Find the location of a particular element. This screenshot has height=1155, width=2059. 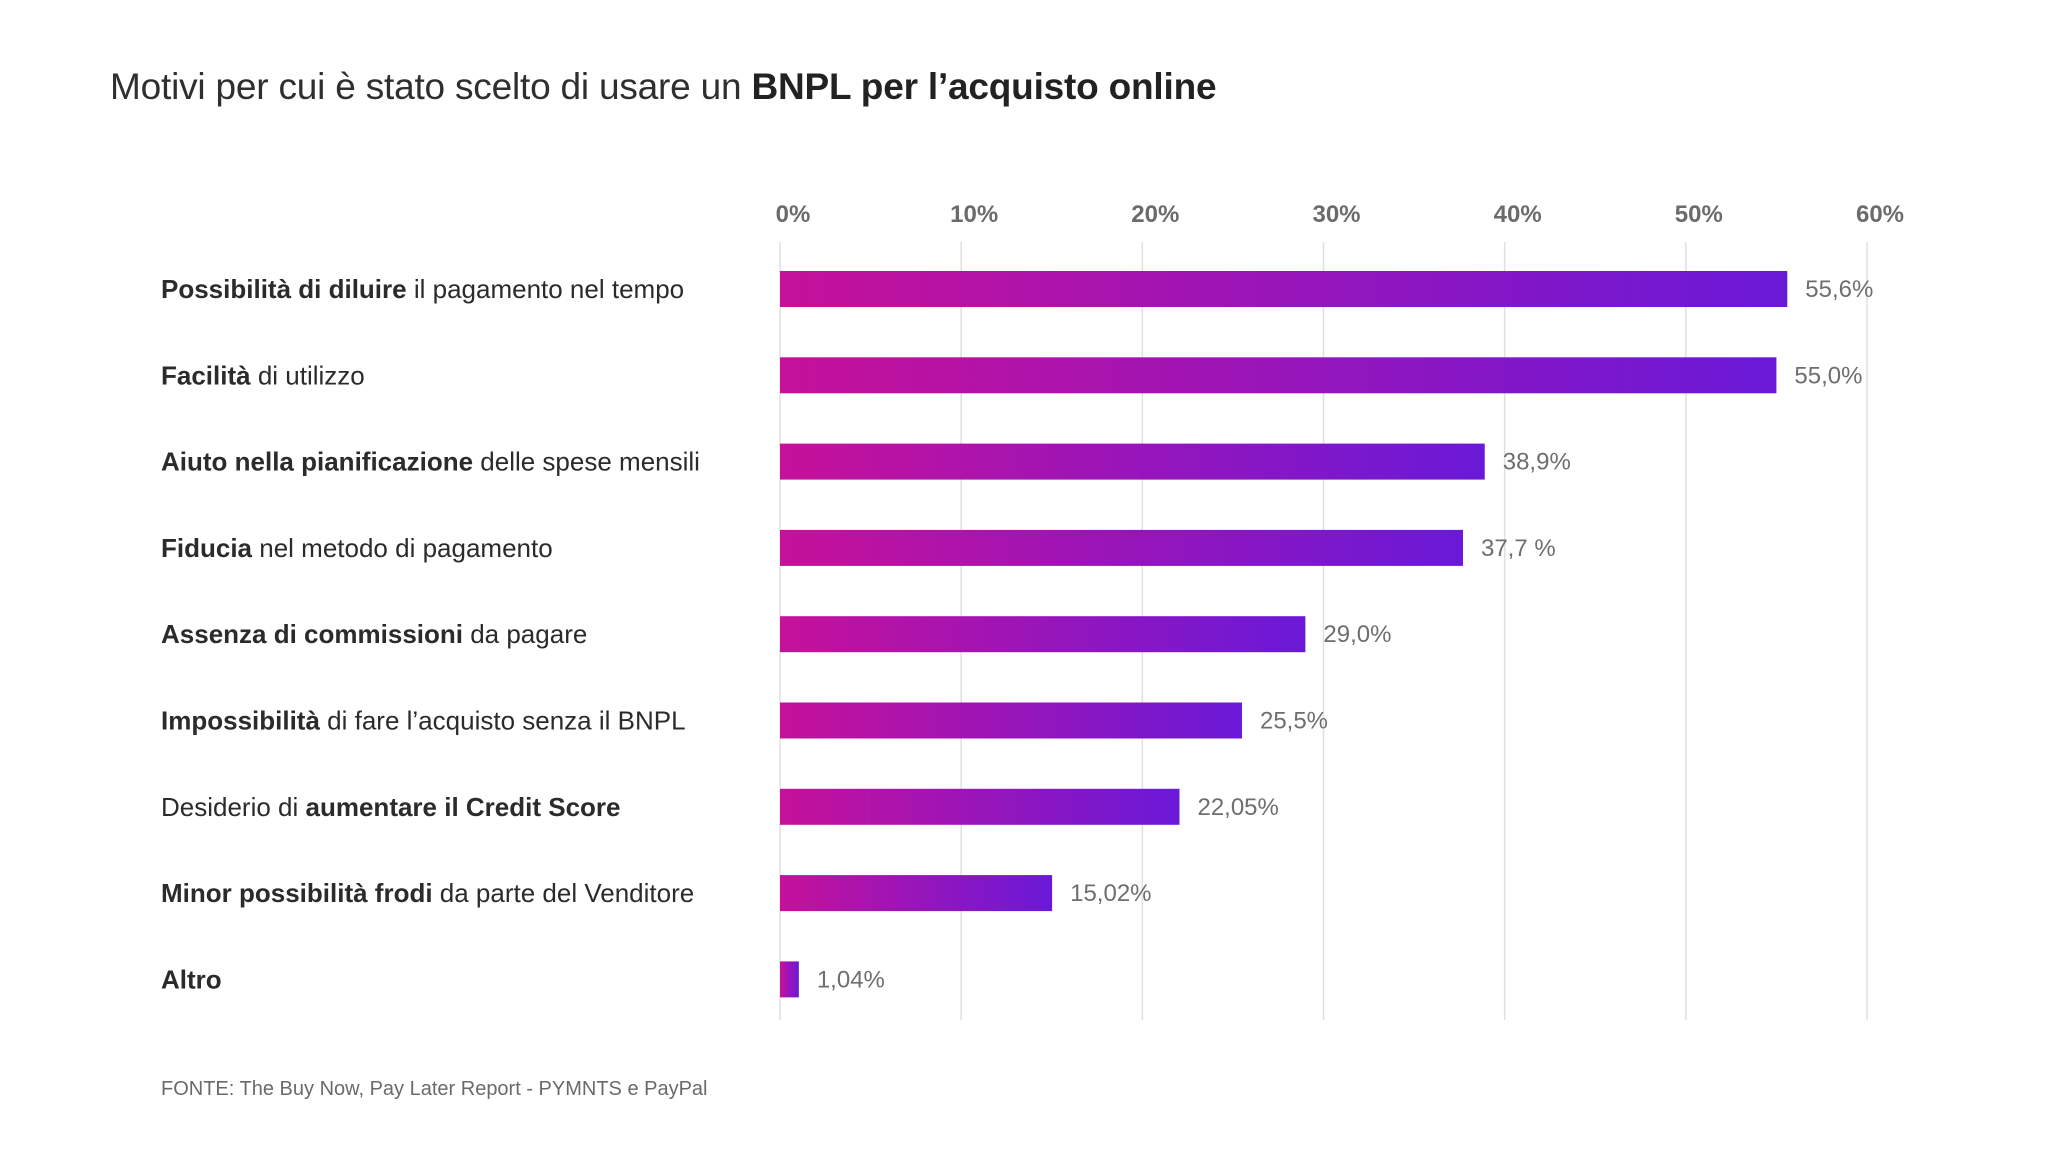

value-label: 38,9% is located at coordinates (1537, 462).